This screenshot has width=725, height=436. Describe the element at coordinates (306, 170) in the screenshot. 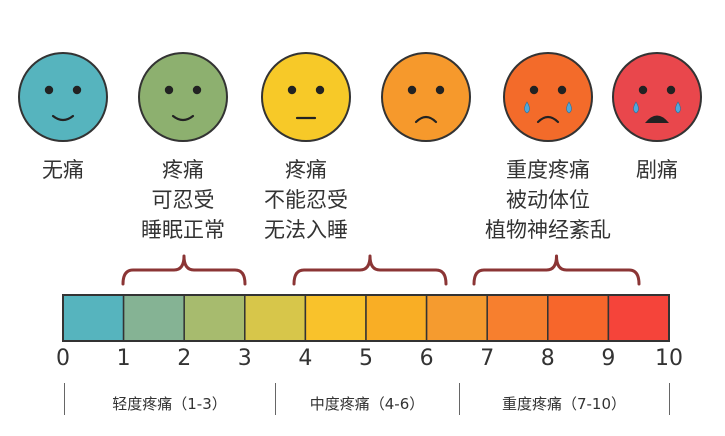

I see `face-2-label-line: 疼痛` at that location.